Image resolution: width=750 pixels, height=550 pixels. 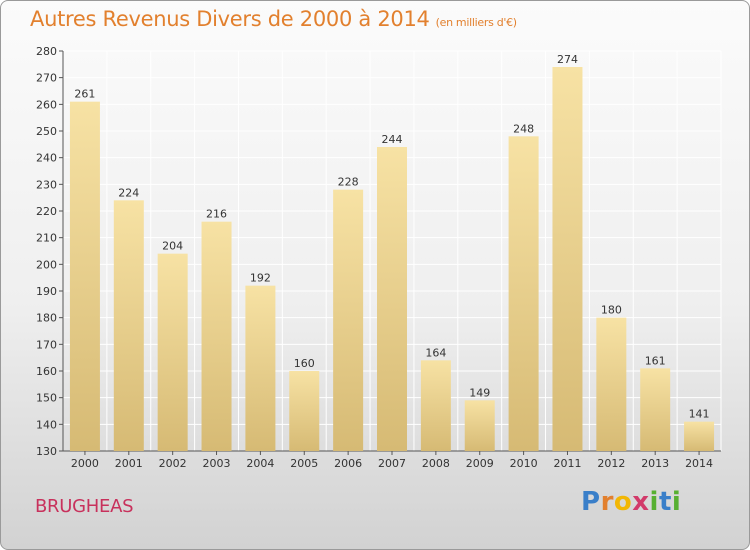 I want to click on data-label: 248, so click(x=523, y=128).